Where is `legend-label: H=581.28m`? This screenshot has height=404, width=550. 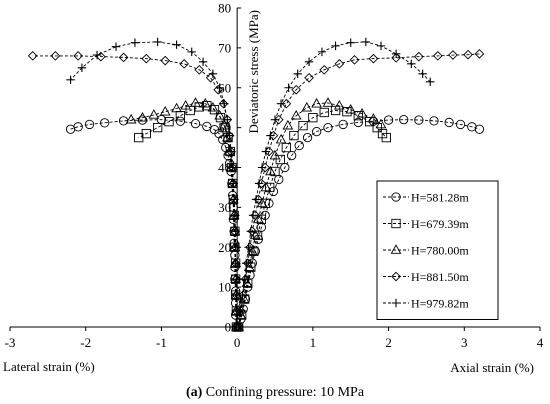
legend-label: H=581.28m is located at coordinates (440, 198).